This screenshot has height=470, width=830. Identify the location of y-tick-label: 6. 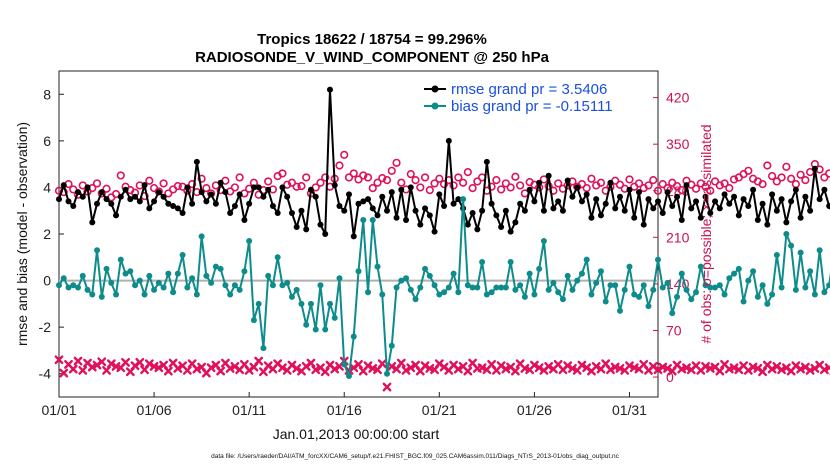
(47, 141).